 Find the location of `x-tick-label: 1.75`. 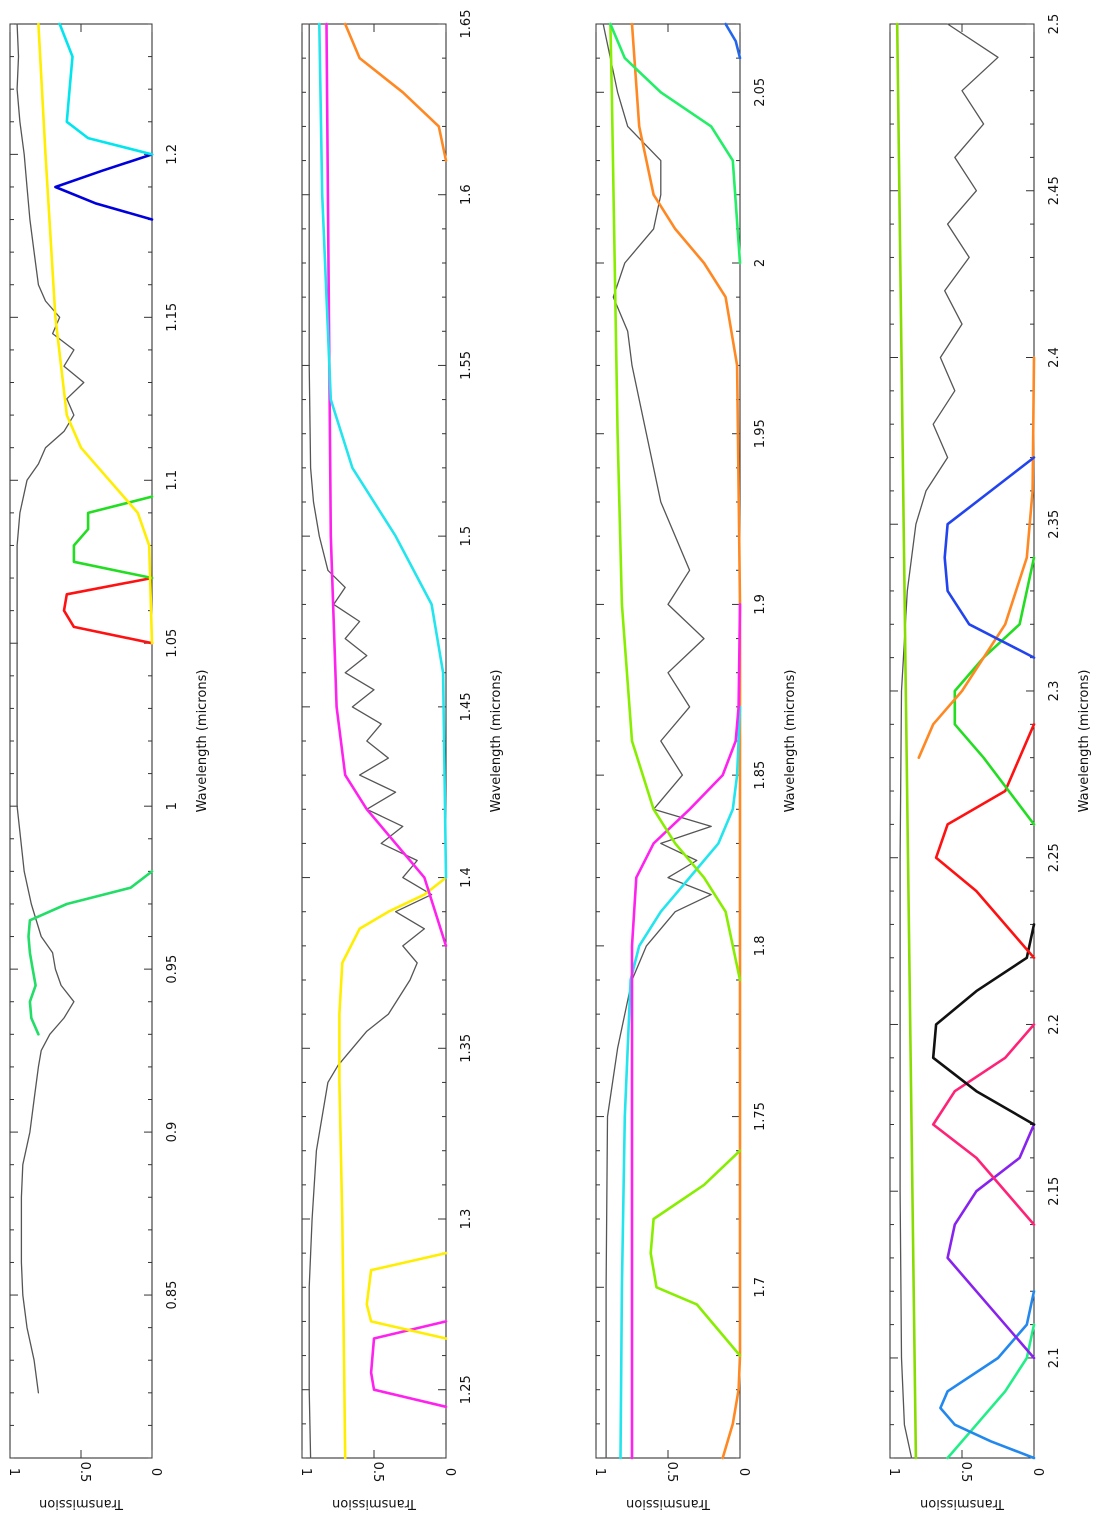

x-tick-label: 1.75 is located at coordinates (760, 1116).